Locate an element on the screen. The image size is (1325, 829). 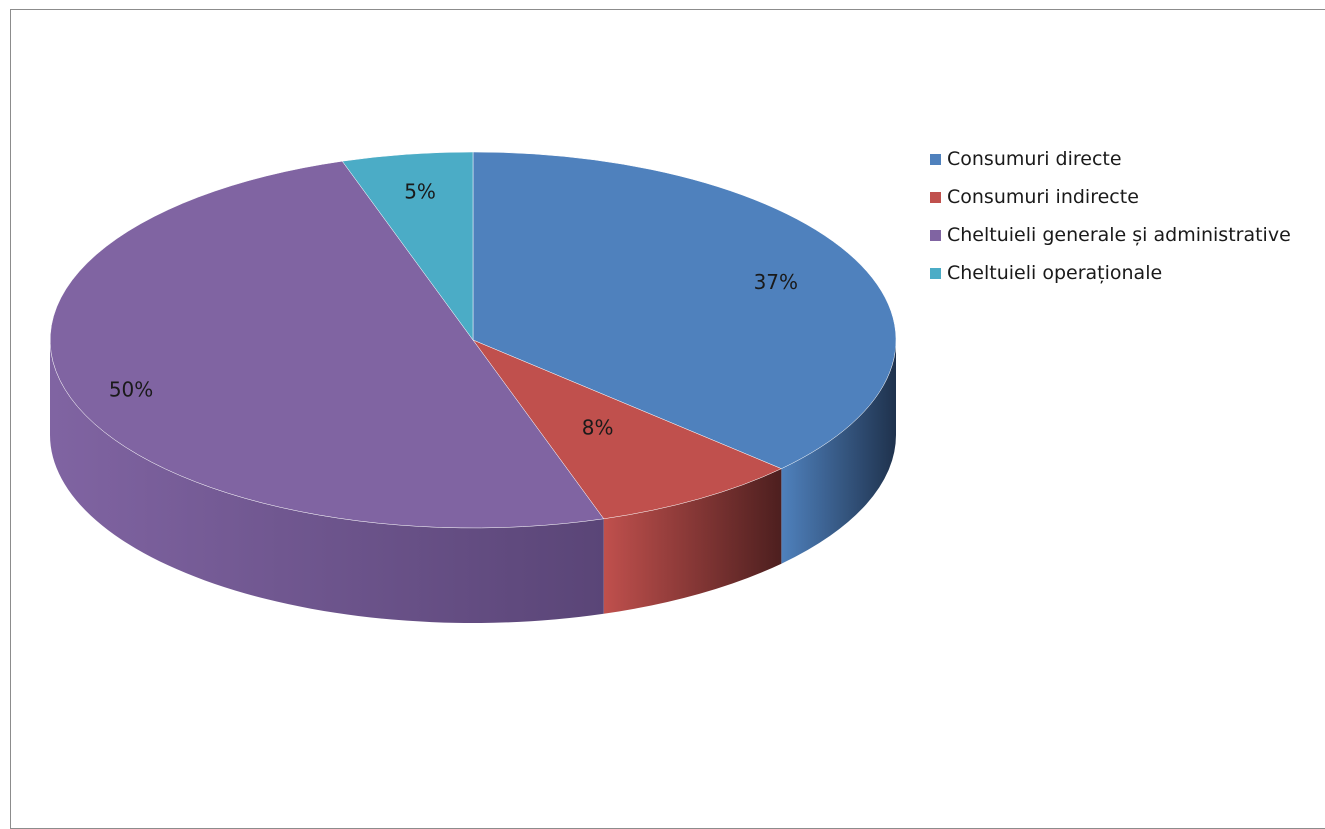
legend-item-cheltuieli-operationale: Cheltuieli operaționale is located at coordinates (1110, 273).